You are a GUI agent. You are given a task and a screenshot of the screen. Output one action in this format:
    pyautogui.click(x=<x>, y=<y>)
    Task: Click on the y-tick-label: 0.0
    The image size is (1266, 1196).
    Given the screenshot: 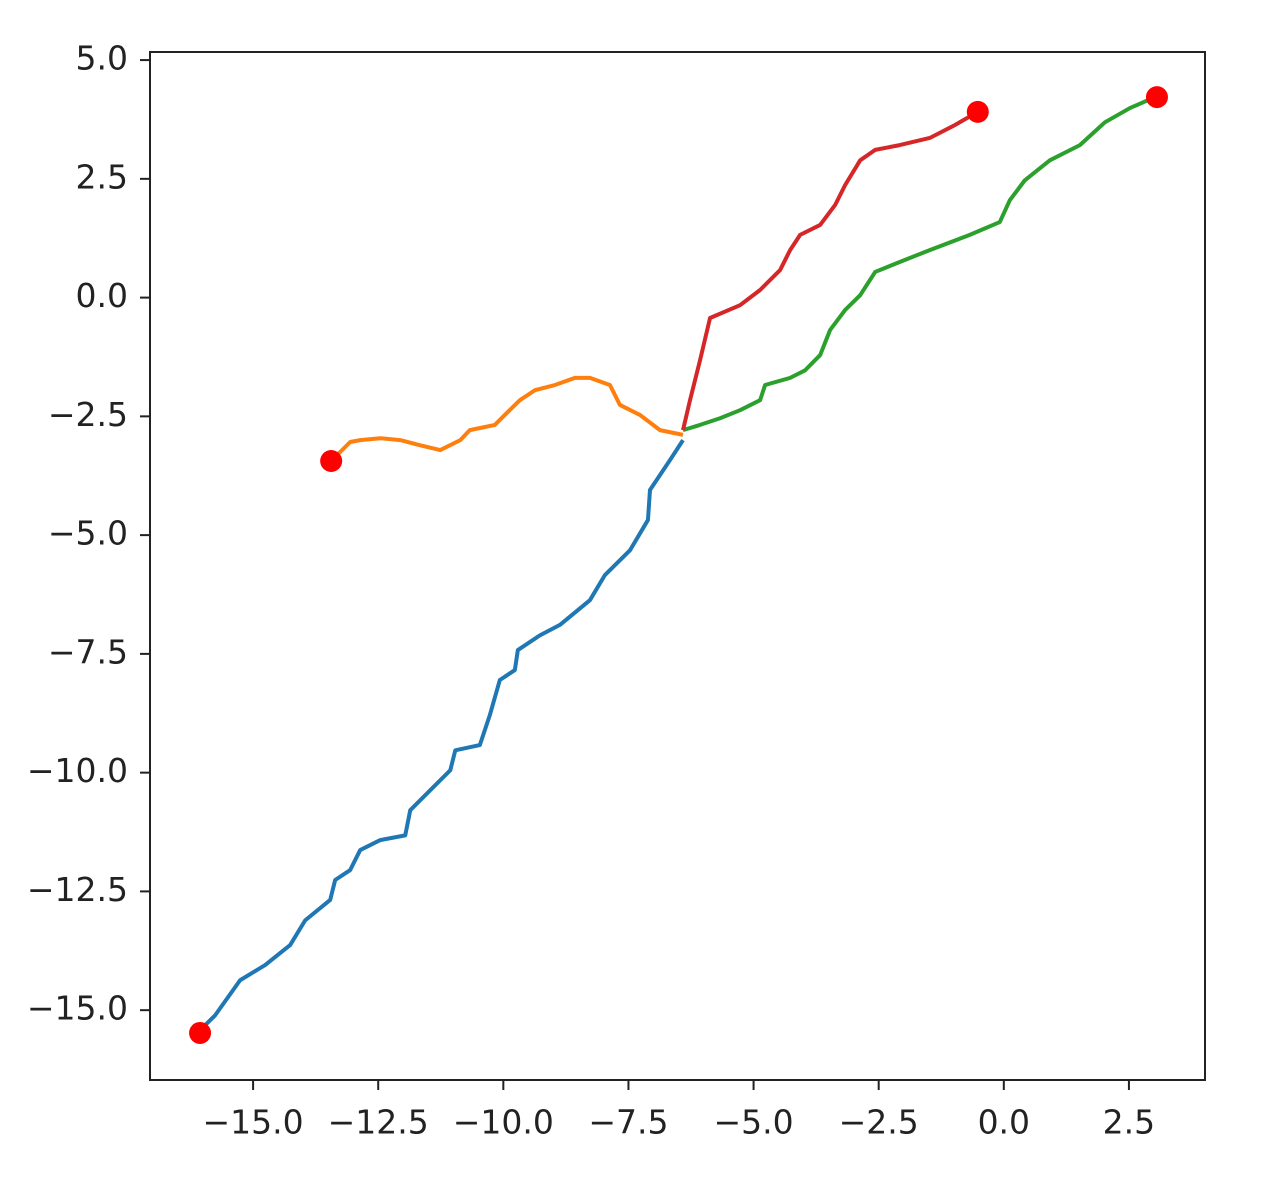 What is the action you would take?
    pyautogui.click(x=102, y=295)
    